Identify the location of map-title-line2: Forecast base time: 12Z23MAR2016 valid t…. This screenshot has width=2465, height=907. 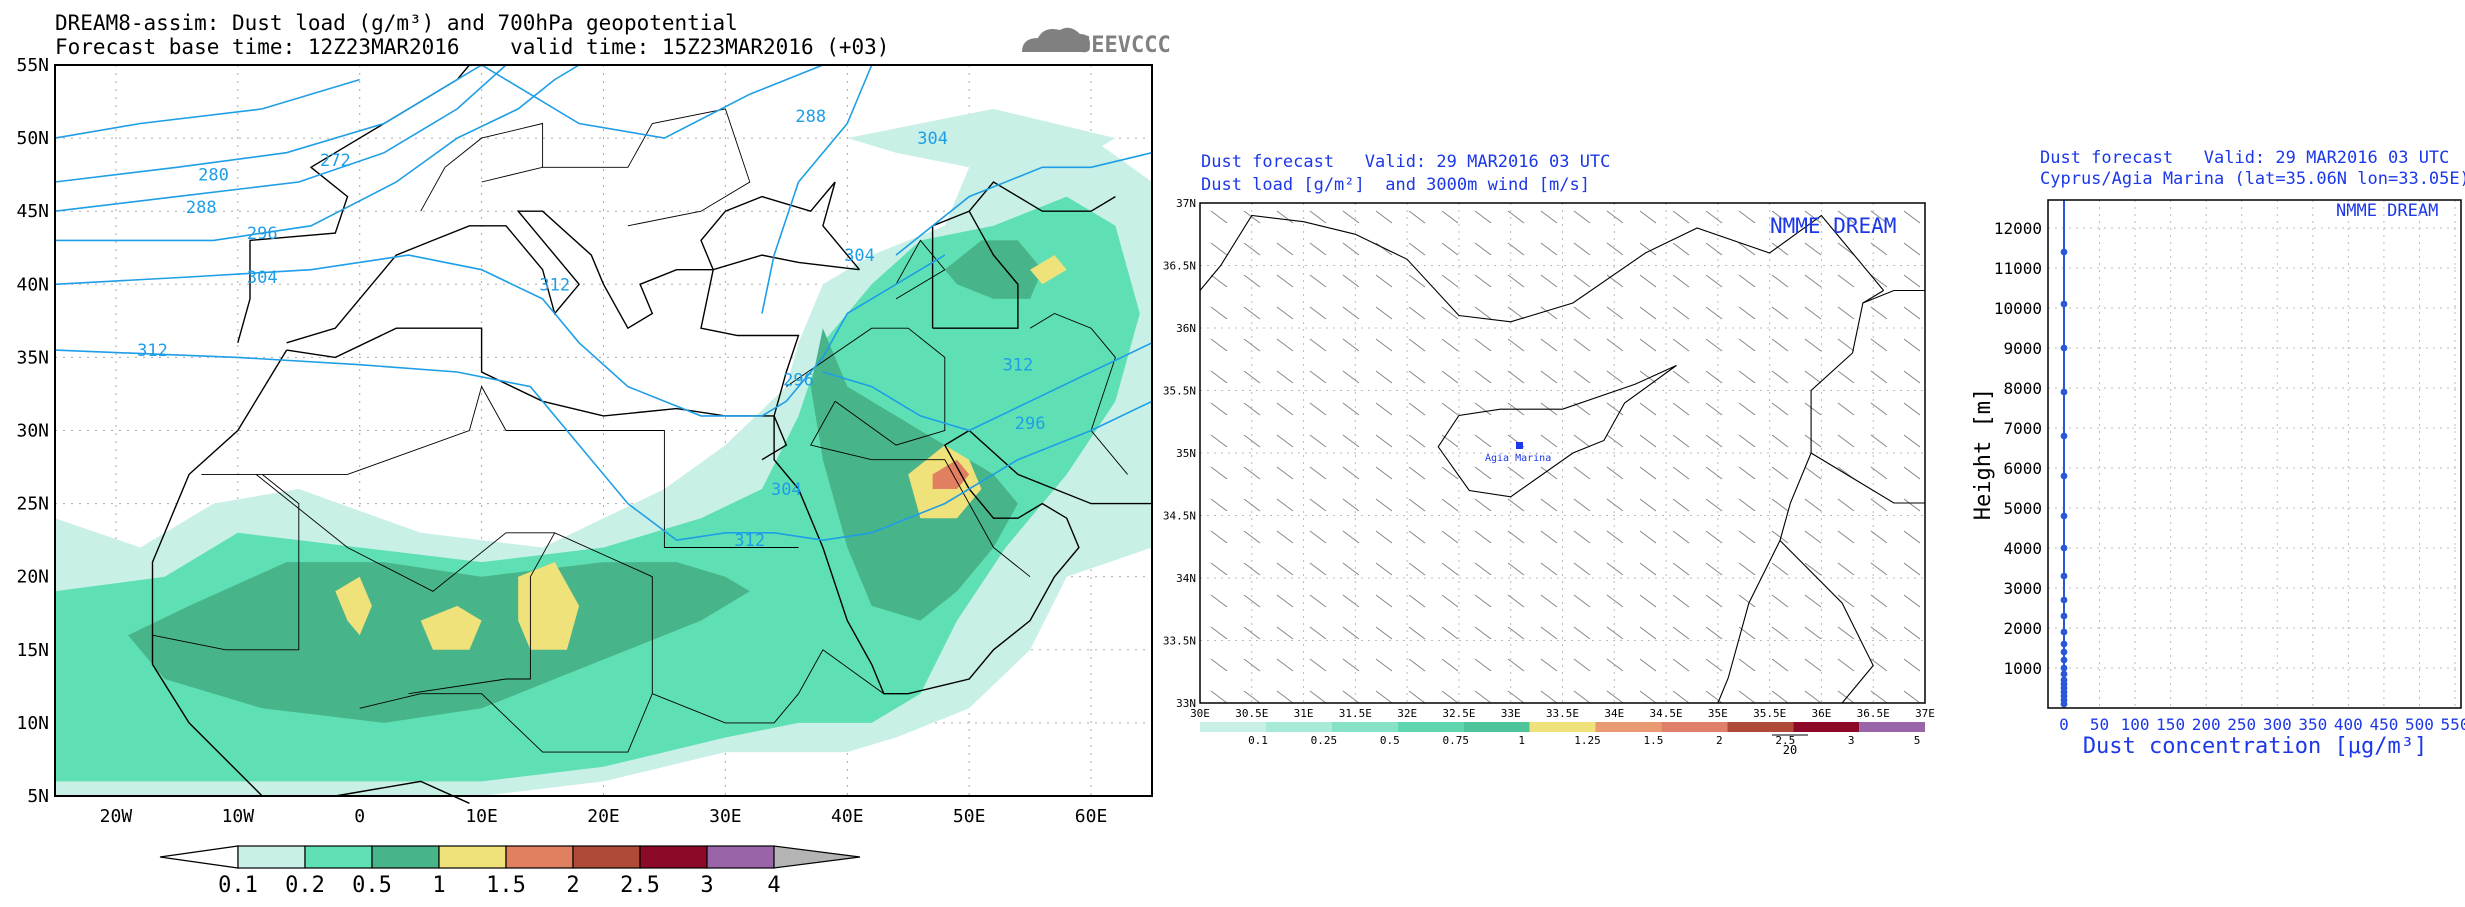
(472, 47).